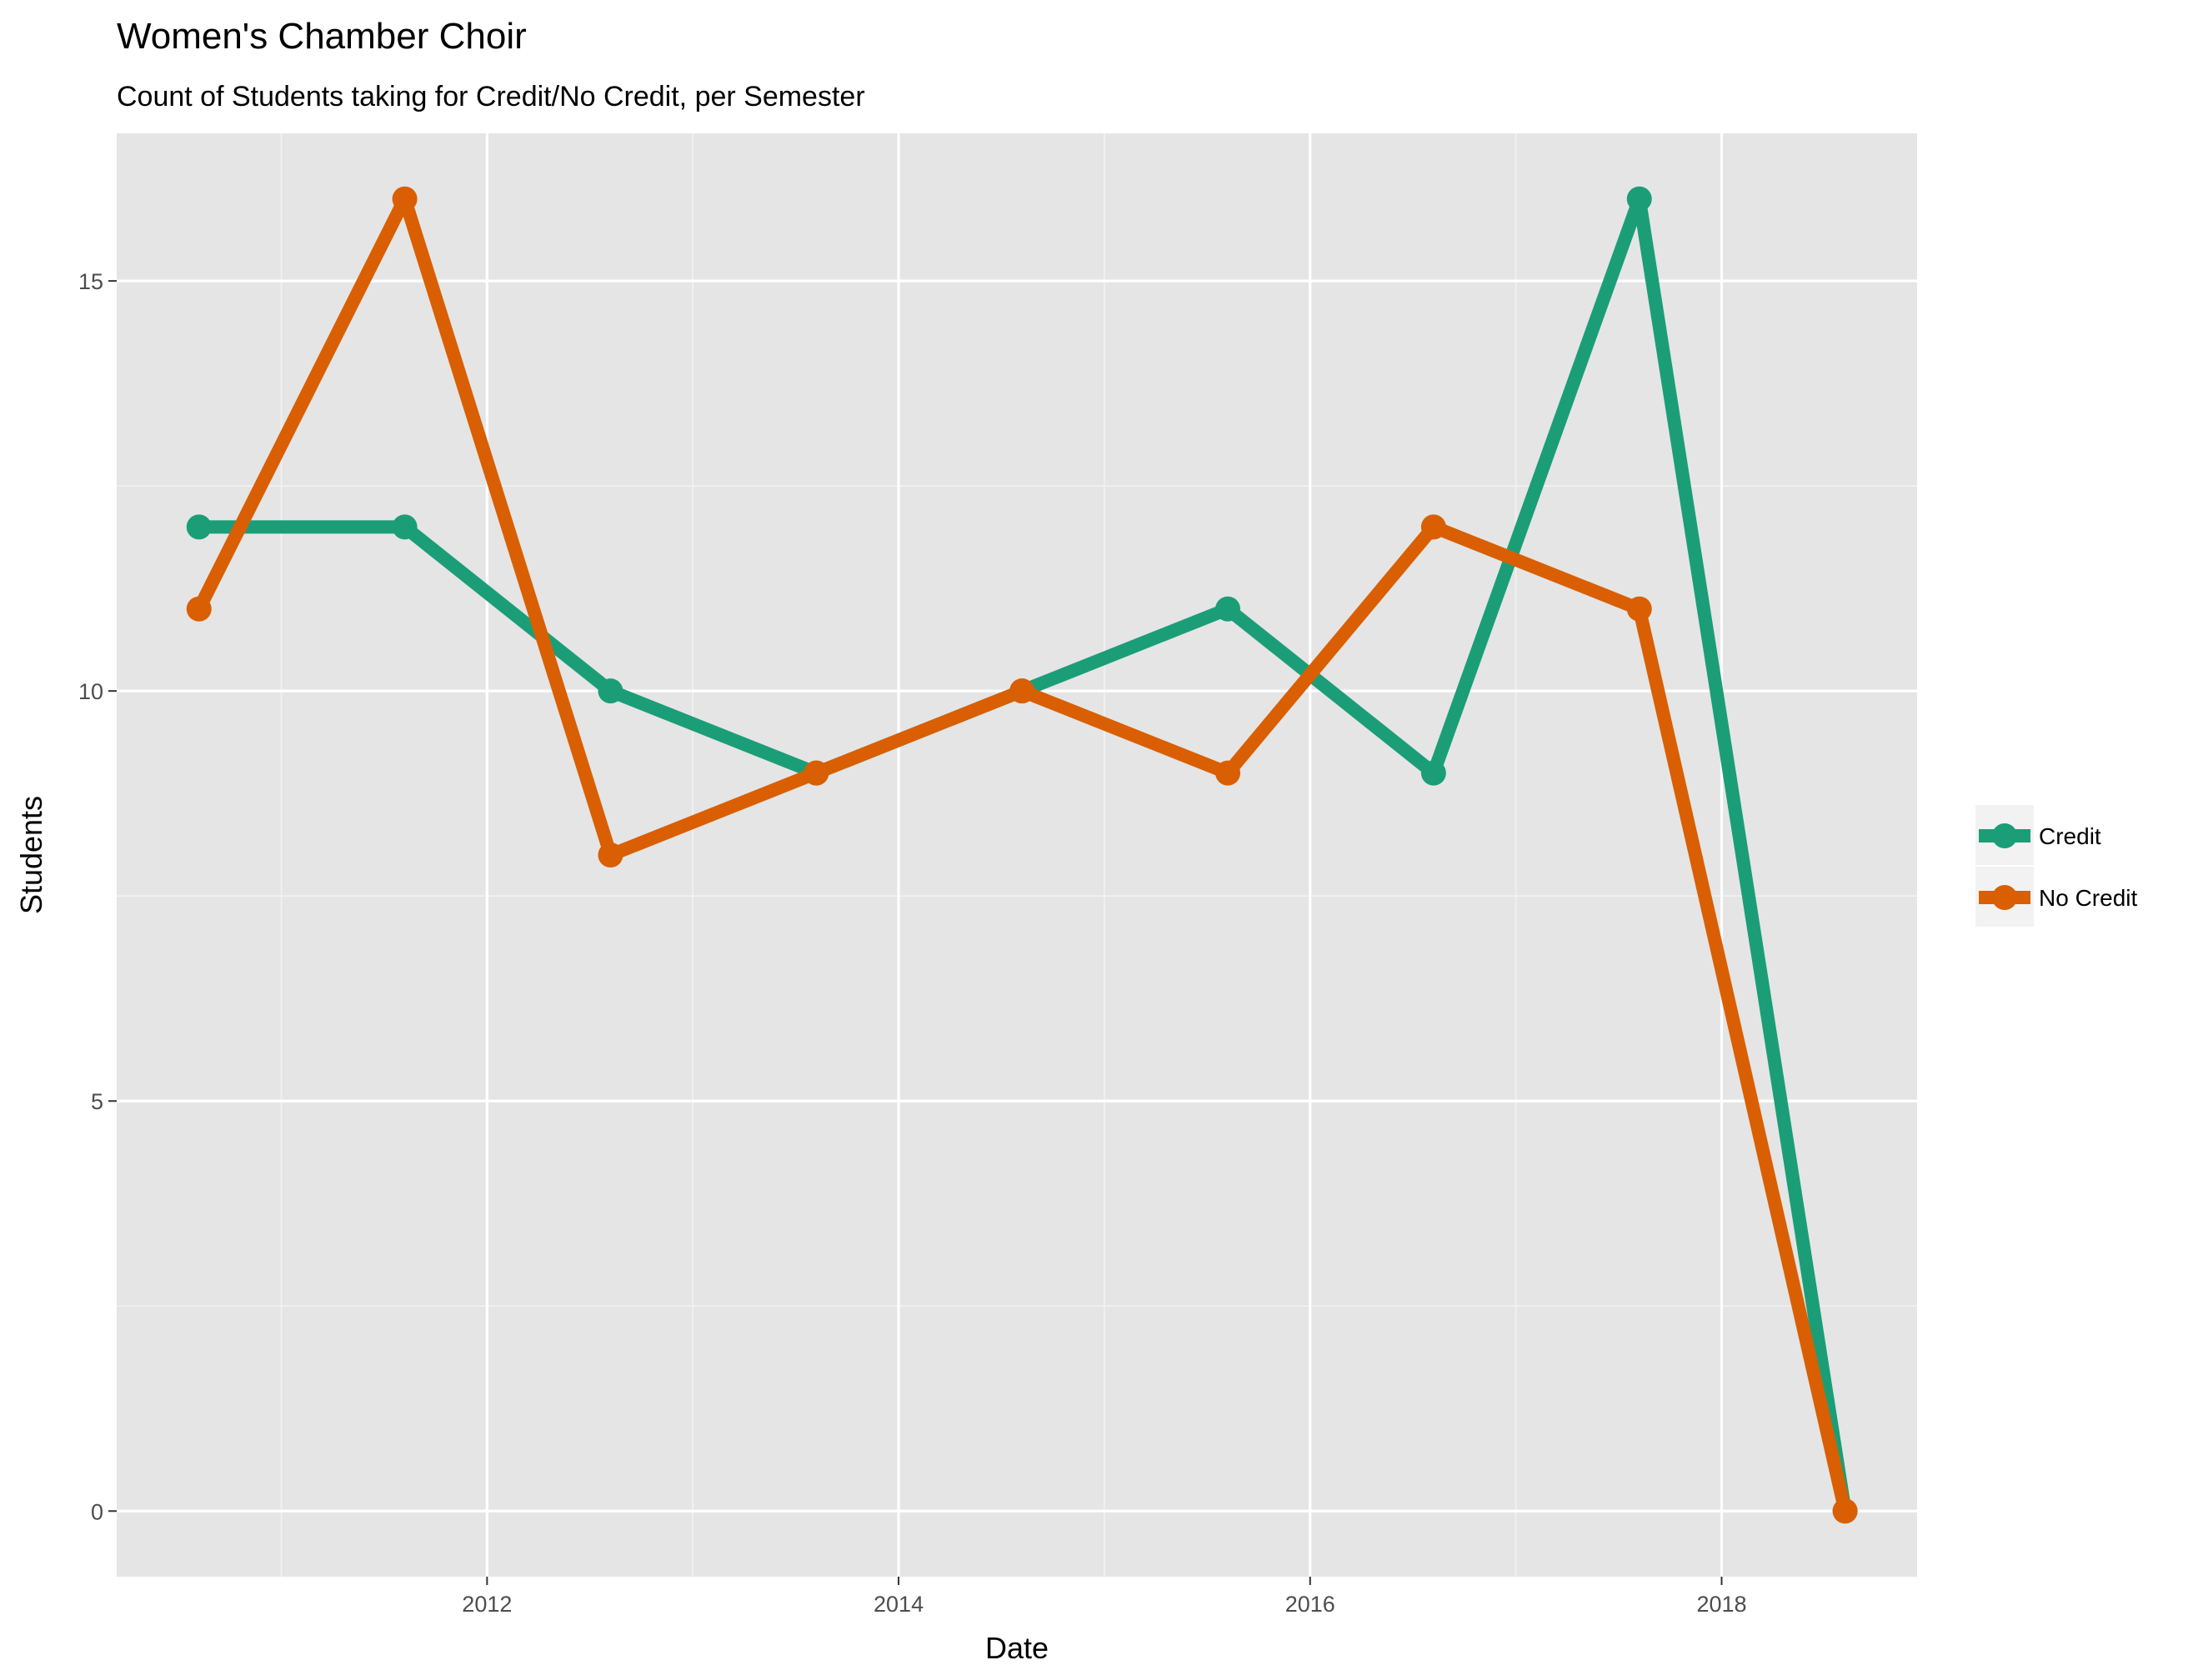  What do you see at coordinates (2005, 897) in the screenshot?
I see `legend-key-point-no-credit` at bounding box center [2005, 897].